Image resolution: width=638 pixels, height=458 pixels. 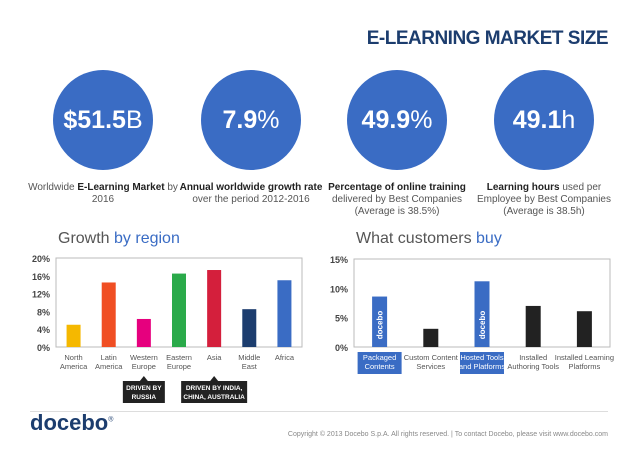 I want to click on x-tick-label: Africa, so click(x=285, y=357).